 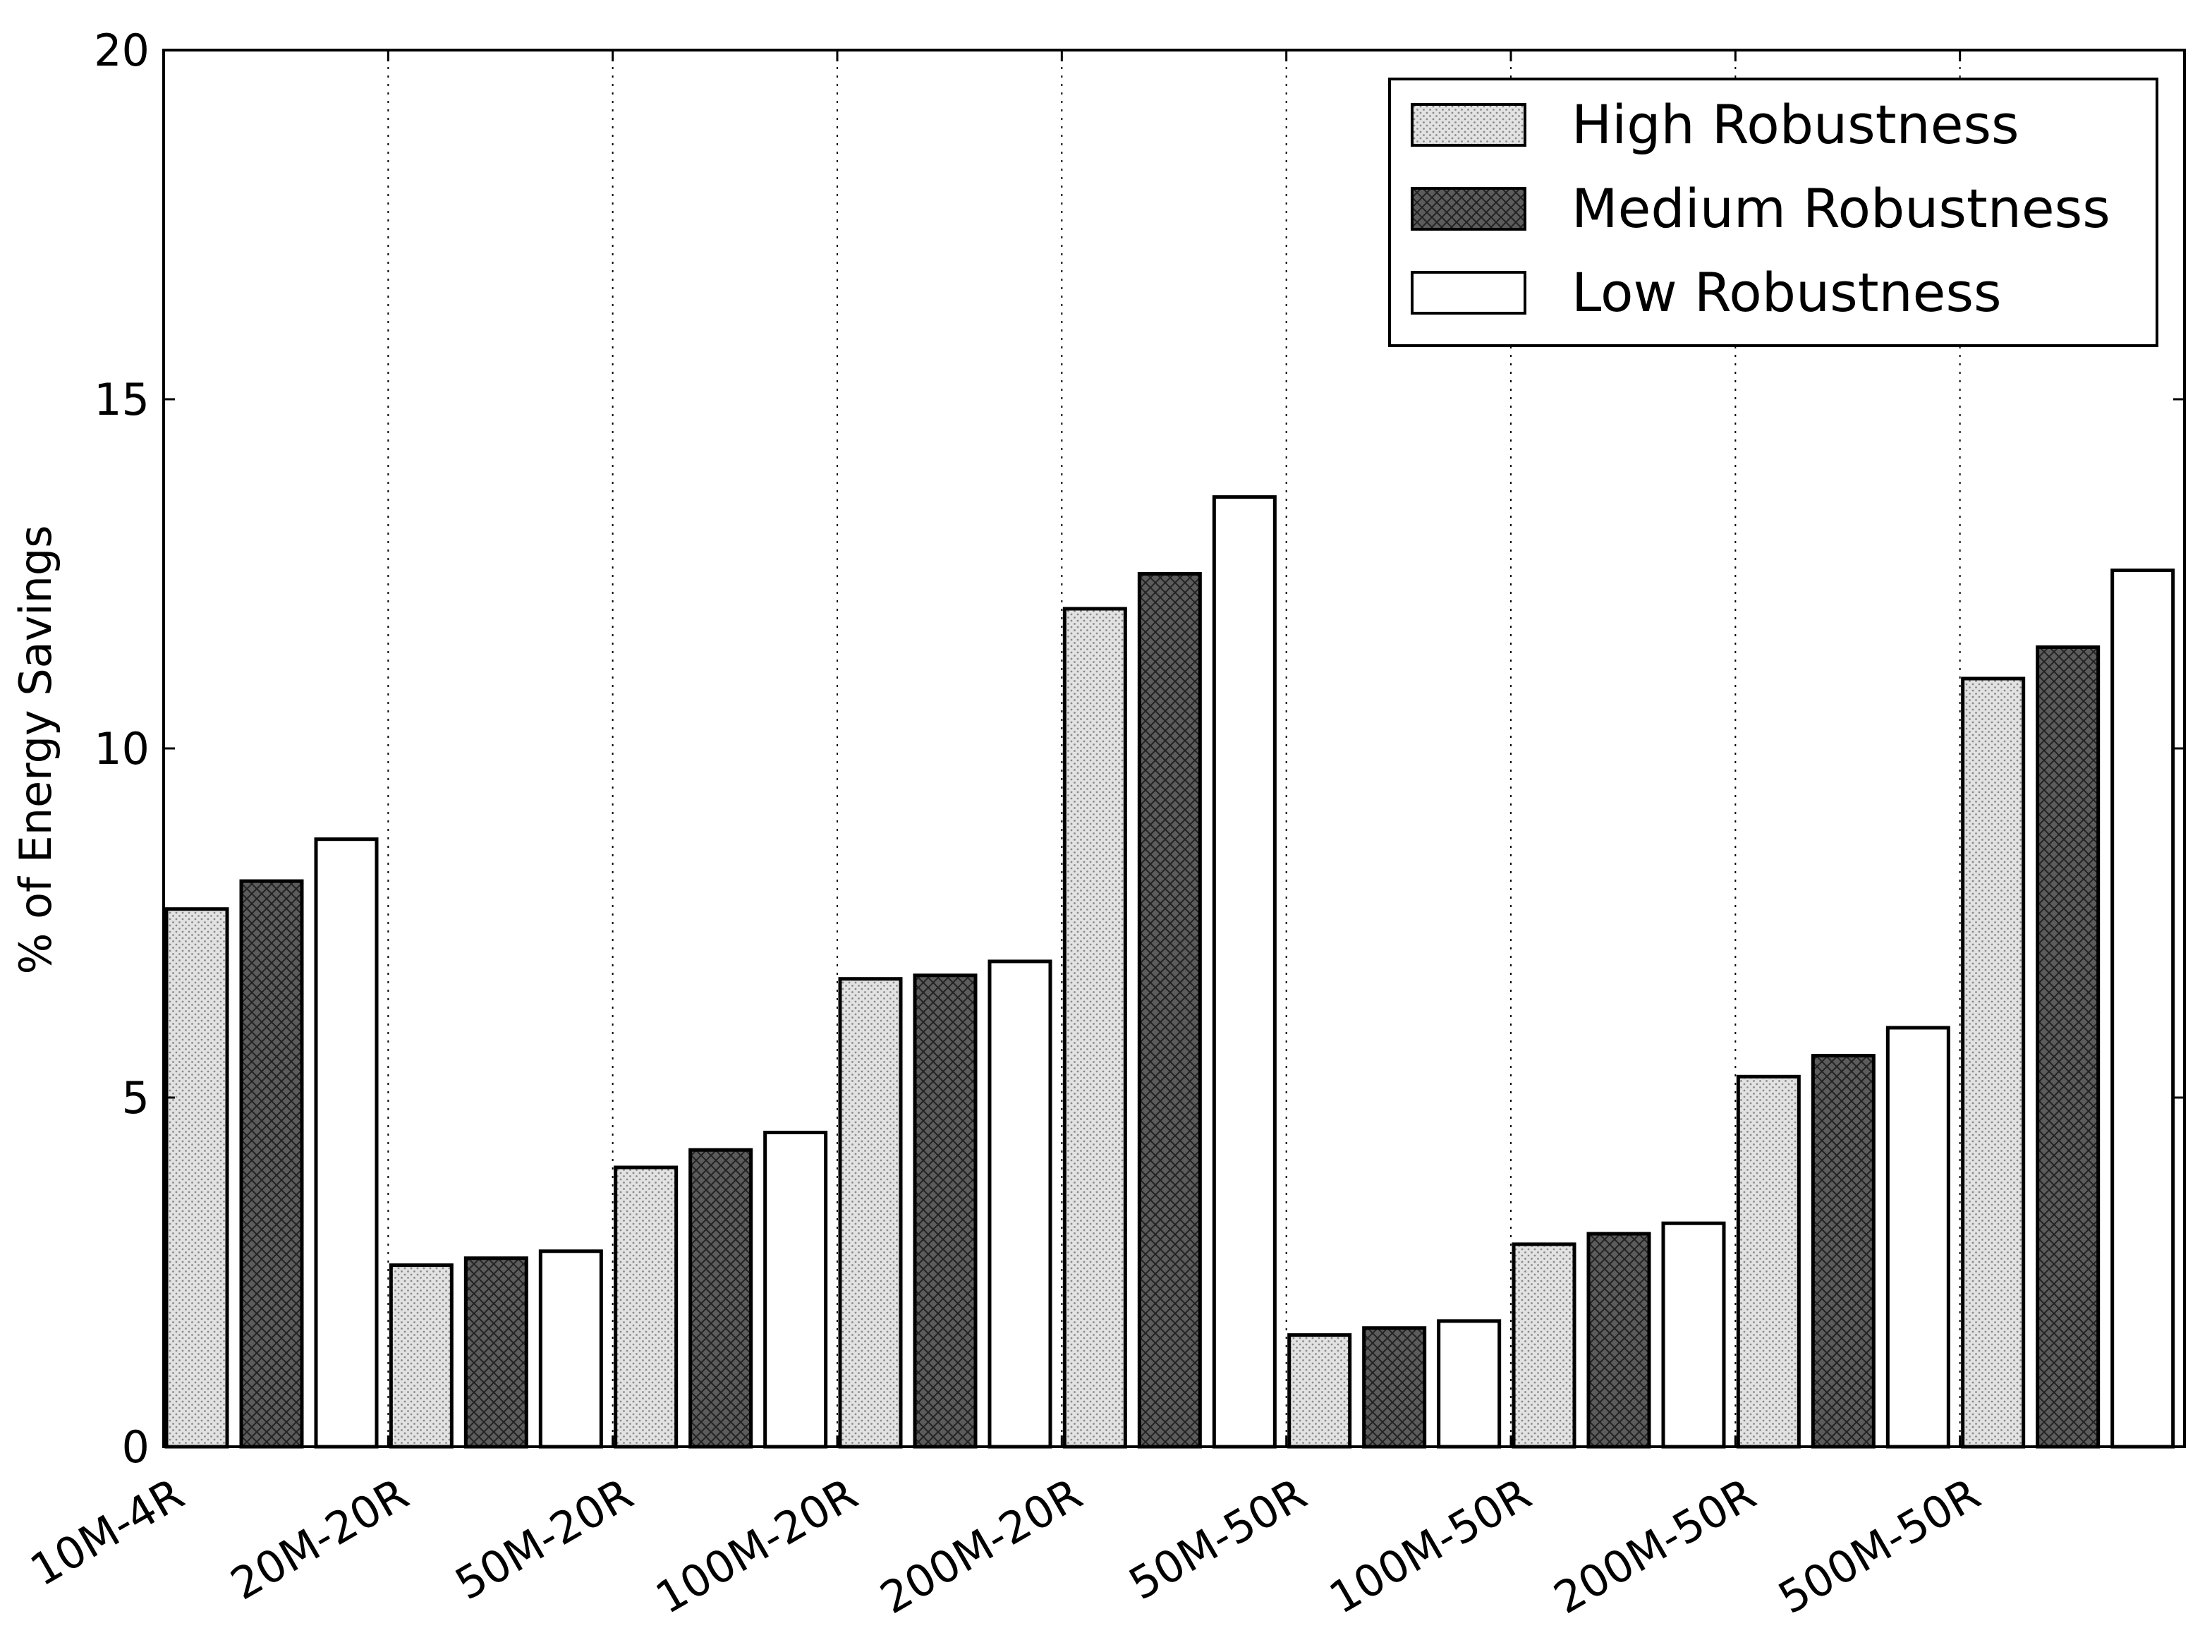 What do you see at coordinates (35, 750) in the screenshot?
I see `y-axis-label: % of Energy Savings` at bounding box center [35, 750].